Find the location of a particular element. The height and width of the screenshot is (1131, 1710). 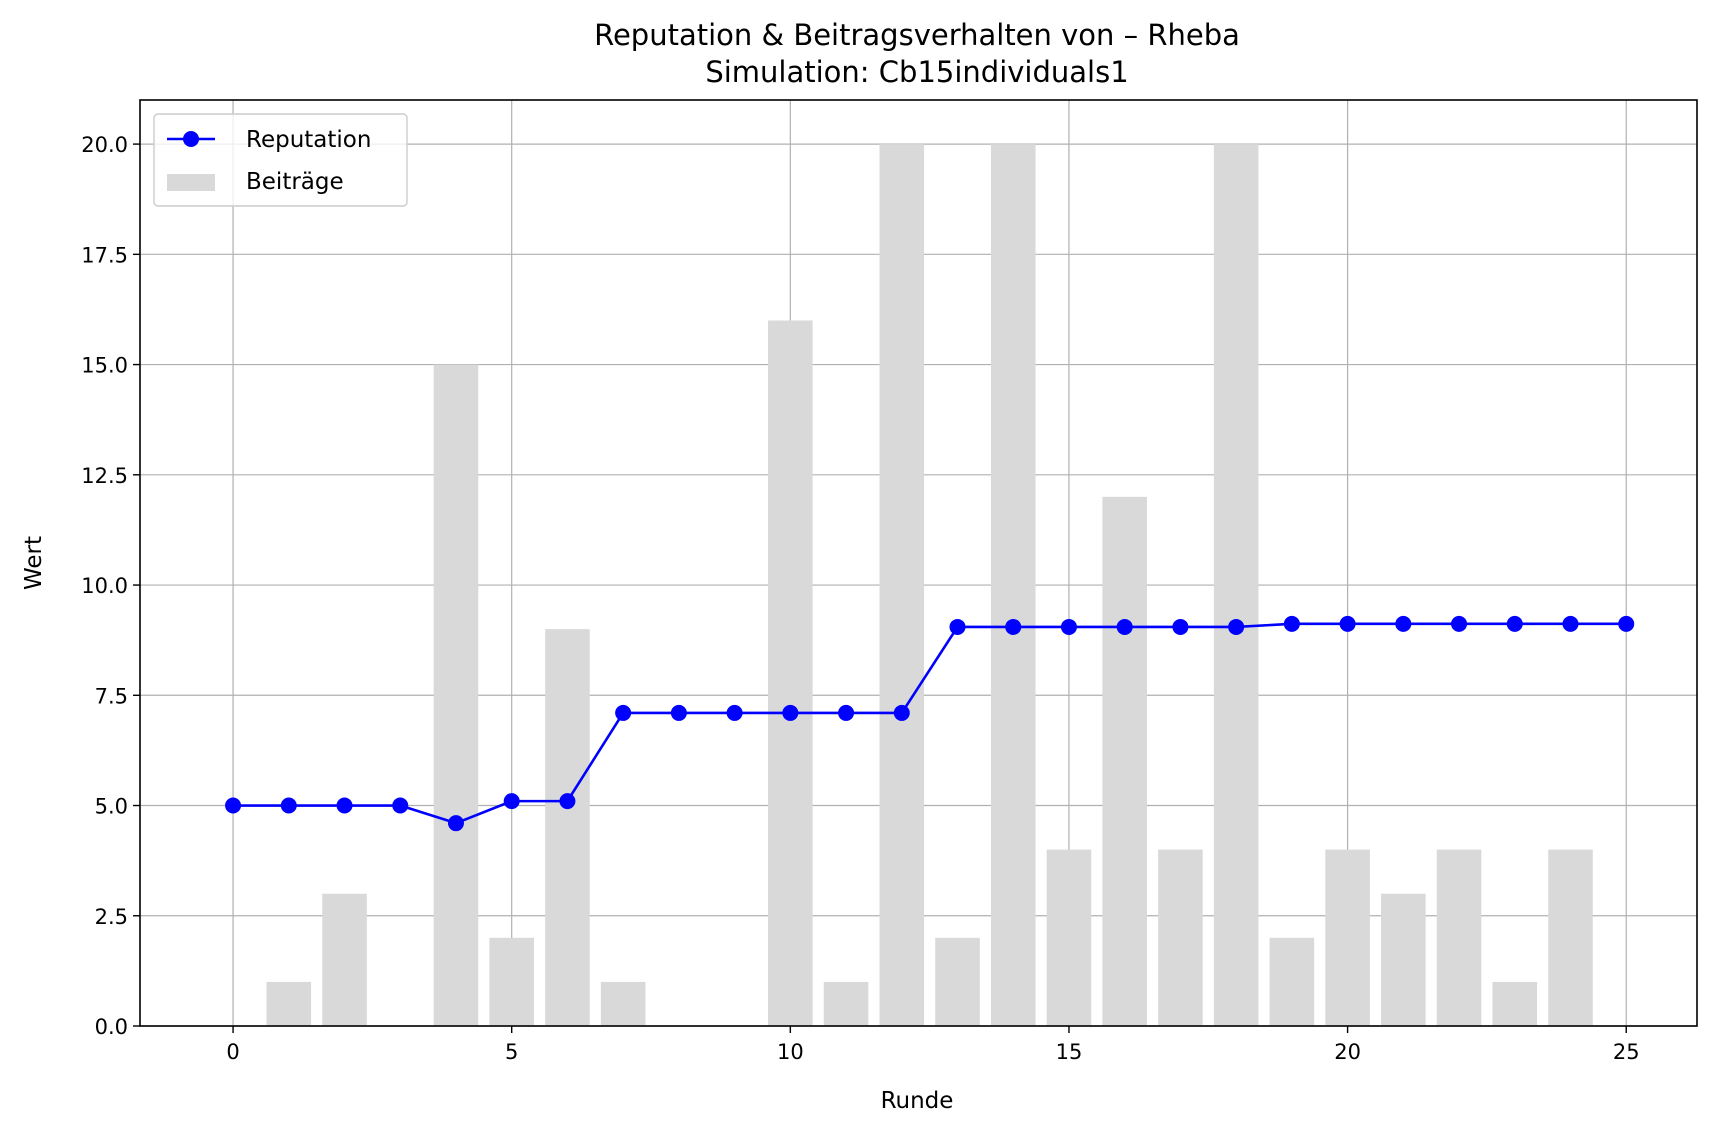

legend-bar-swatch is located at coordinates (191, 182).